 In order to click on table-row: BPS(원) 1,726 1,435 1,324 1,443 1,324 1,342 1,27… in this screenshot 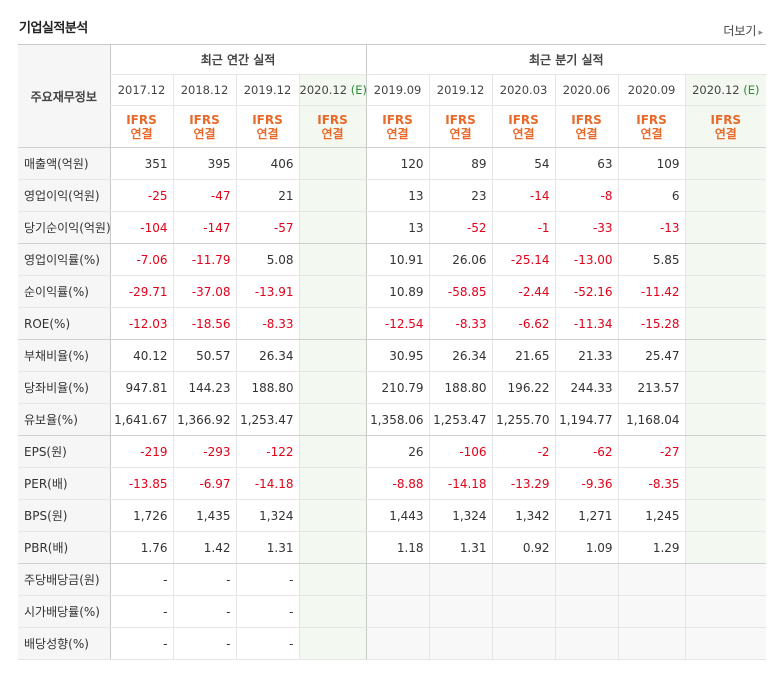, I will do `click(392, 515)`.